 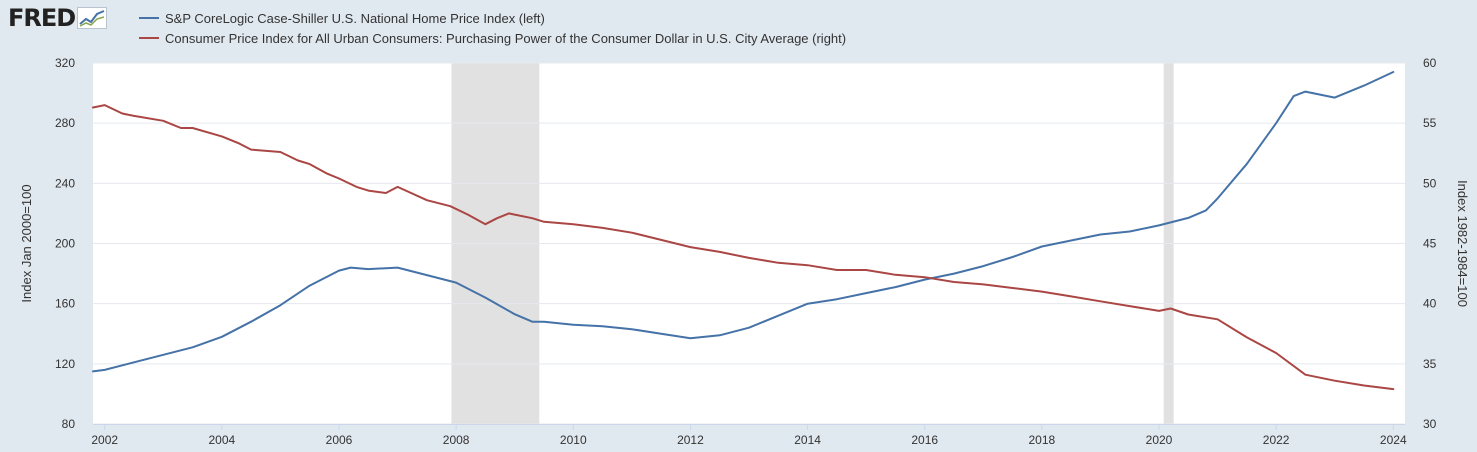 I want to click on legend-swatch-purchasing-power, so click(x=149, y=38).